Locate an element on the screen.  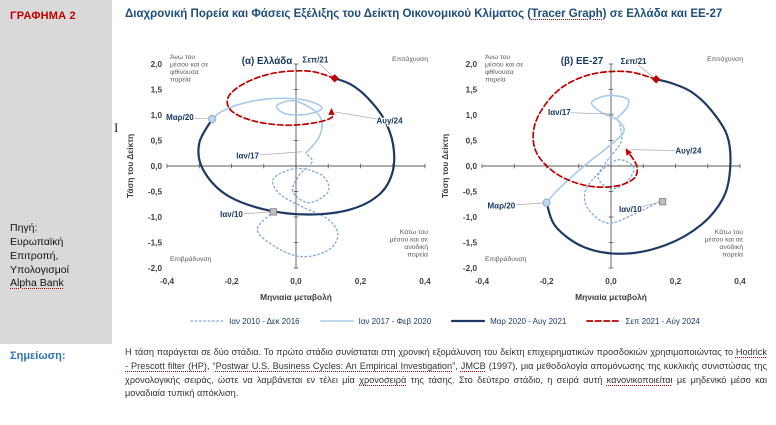
text-segment: ”, is located at coordinates (456, 365).